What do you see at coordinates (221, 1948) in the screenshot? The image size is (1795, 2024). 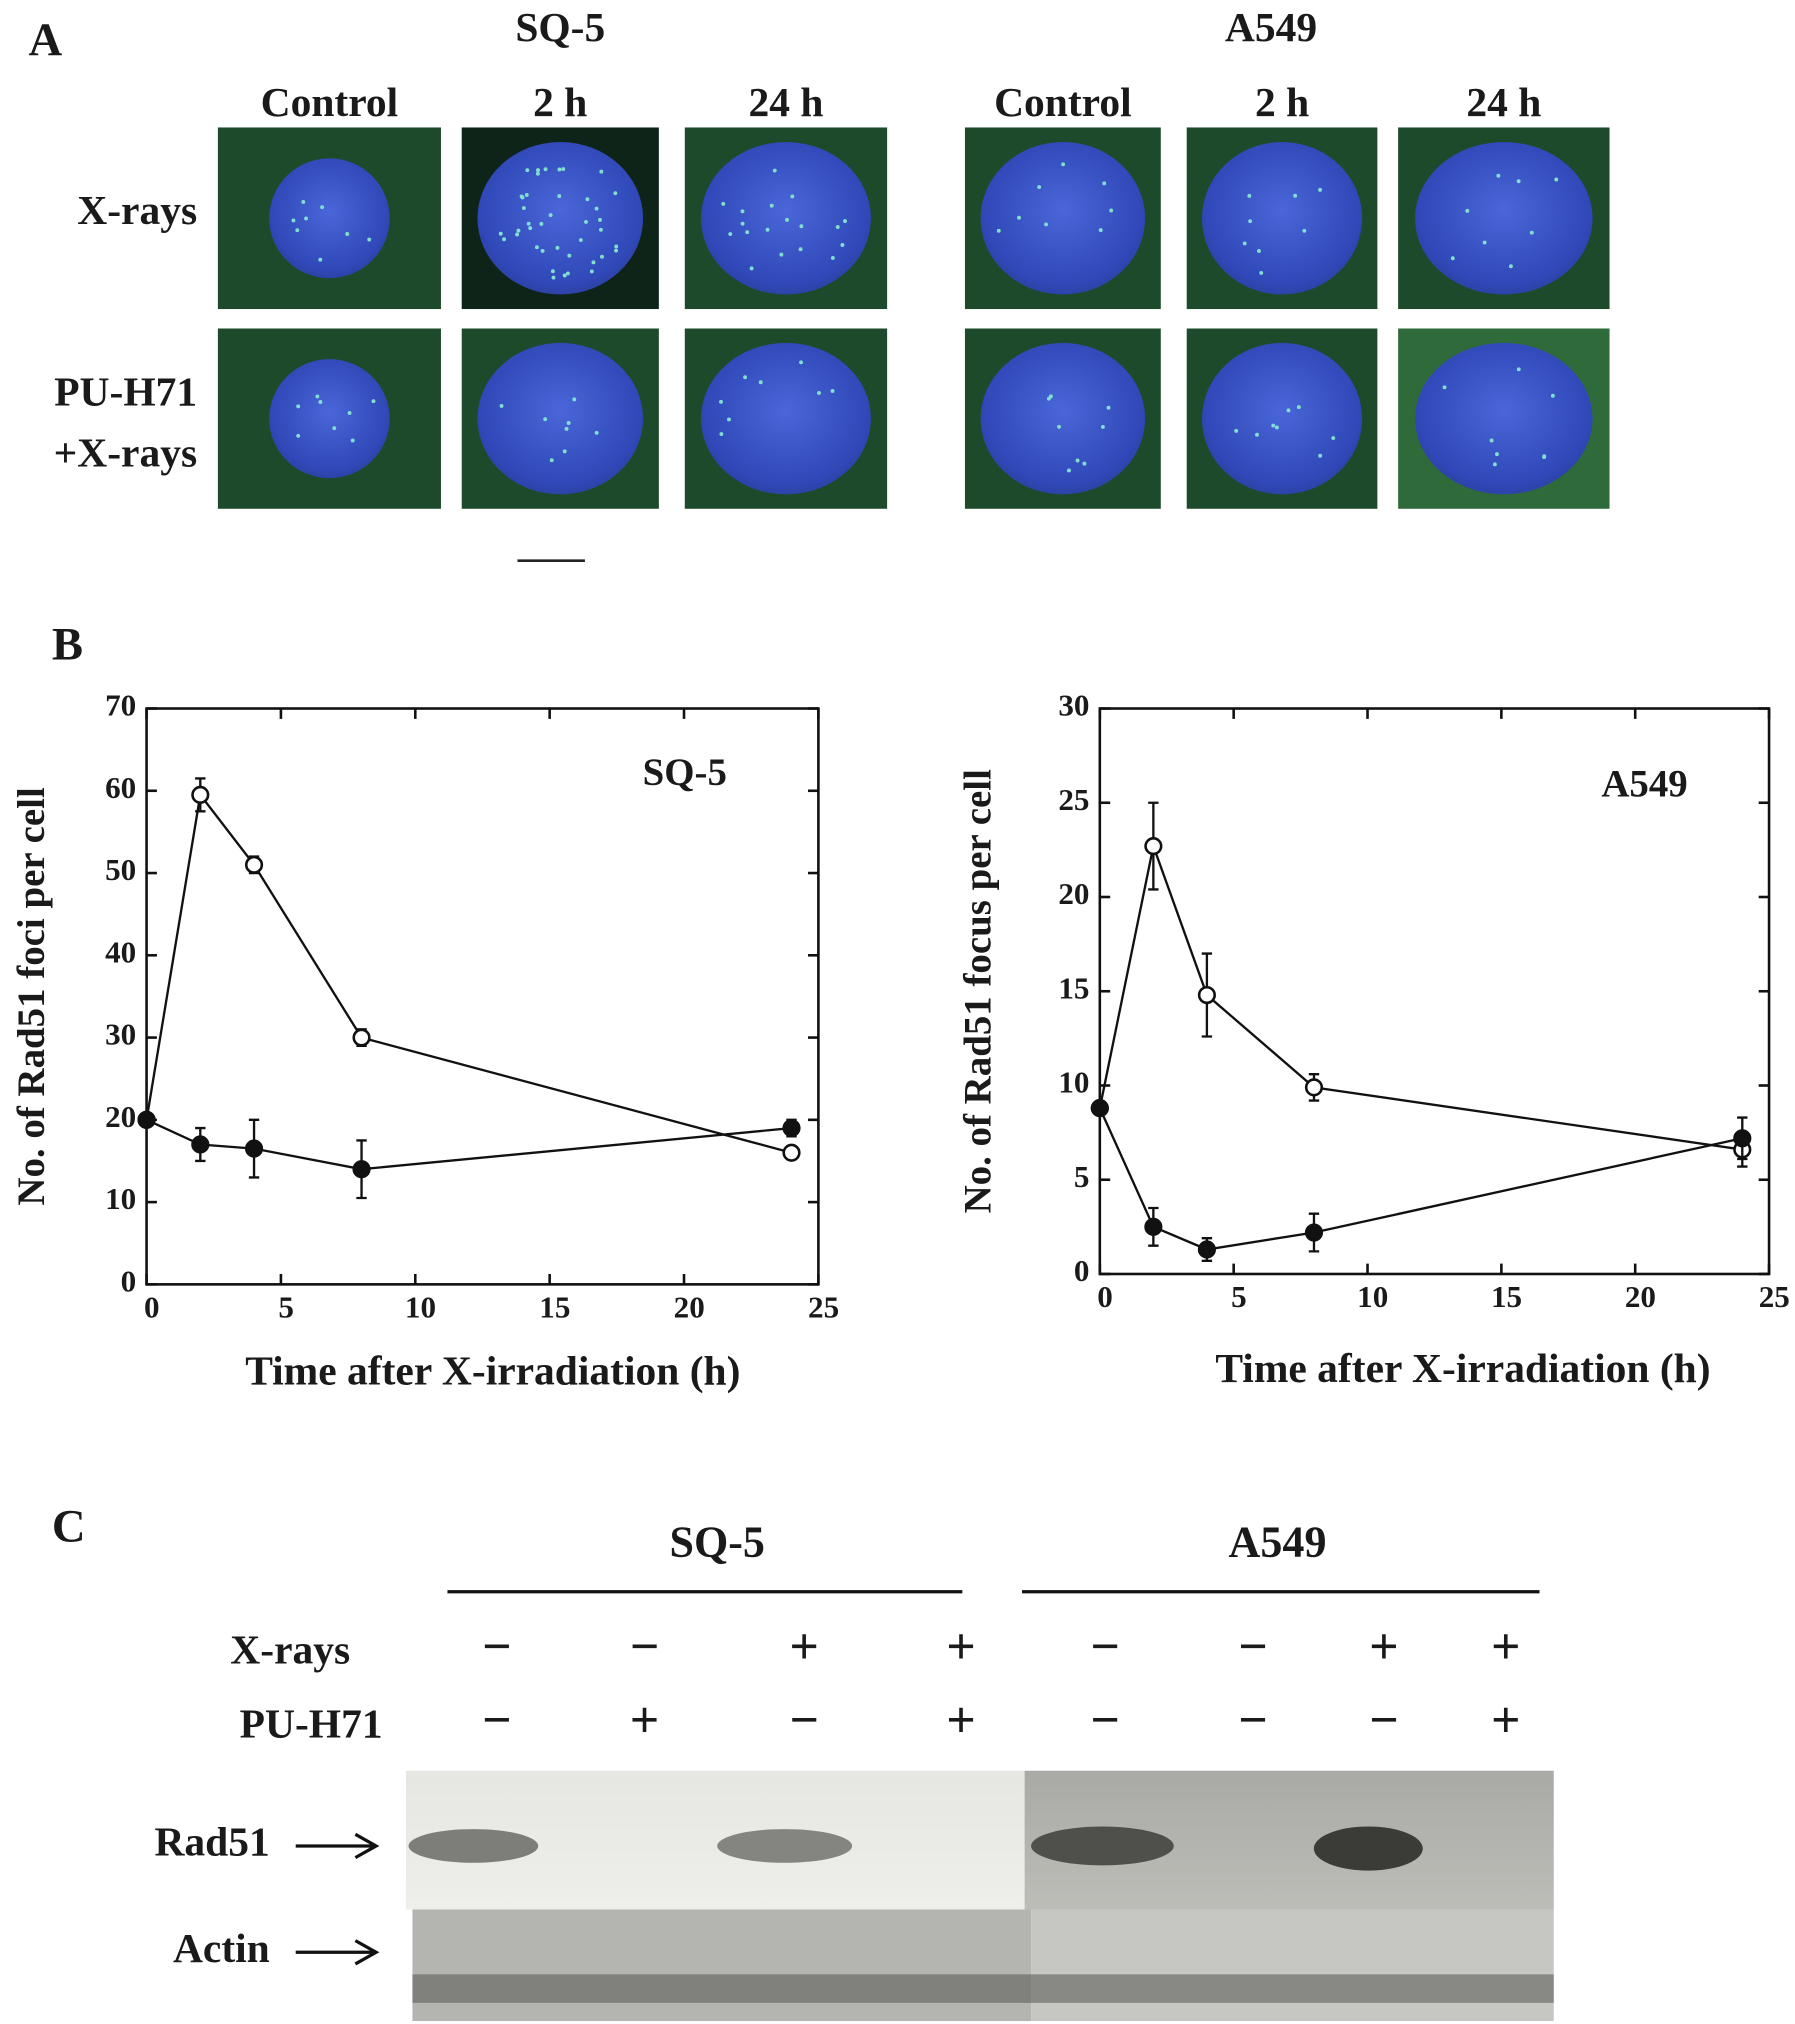 I see `blot-label: Actin` at bounding box center [221, 1948].